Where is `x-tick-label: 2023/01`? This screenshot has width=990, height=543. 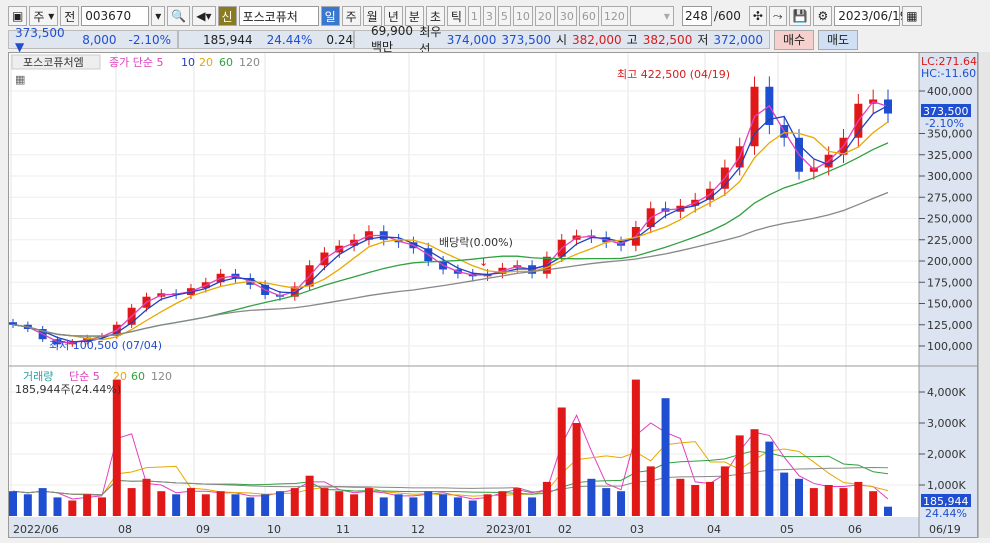
x-tick-label: 2023/01 is located at coordinates (509, 529).